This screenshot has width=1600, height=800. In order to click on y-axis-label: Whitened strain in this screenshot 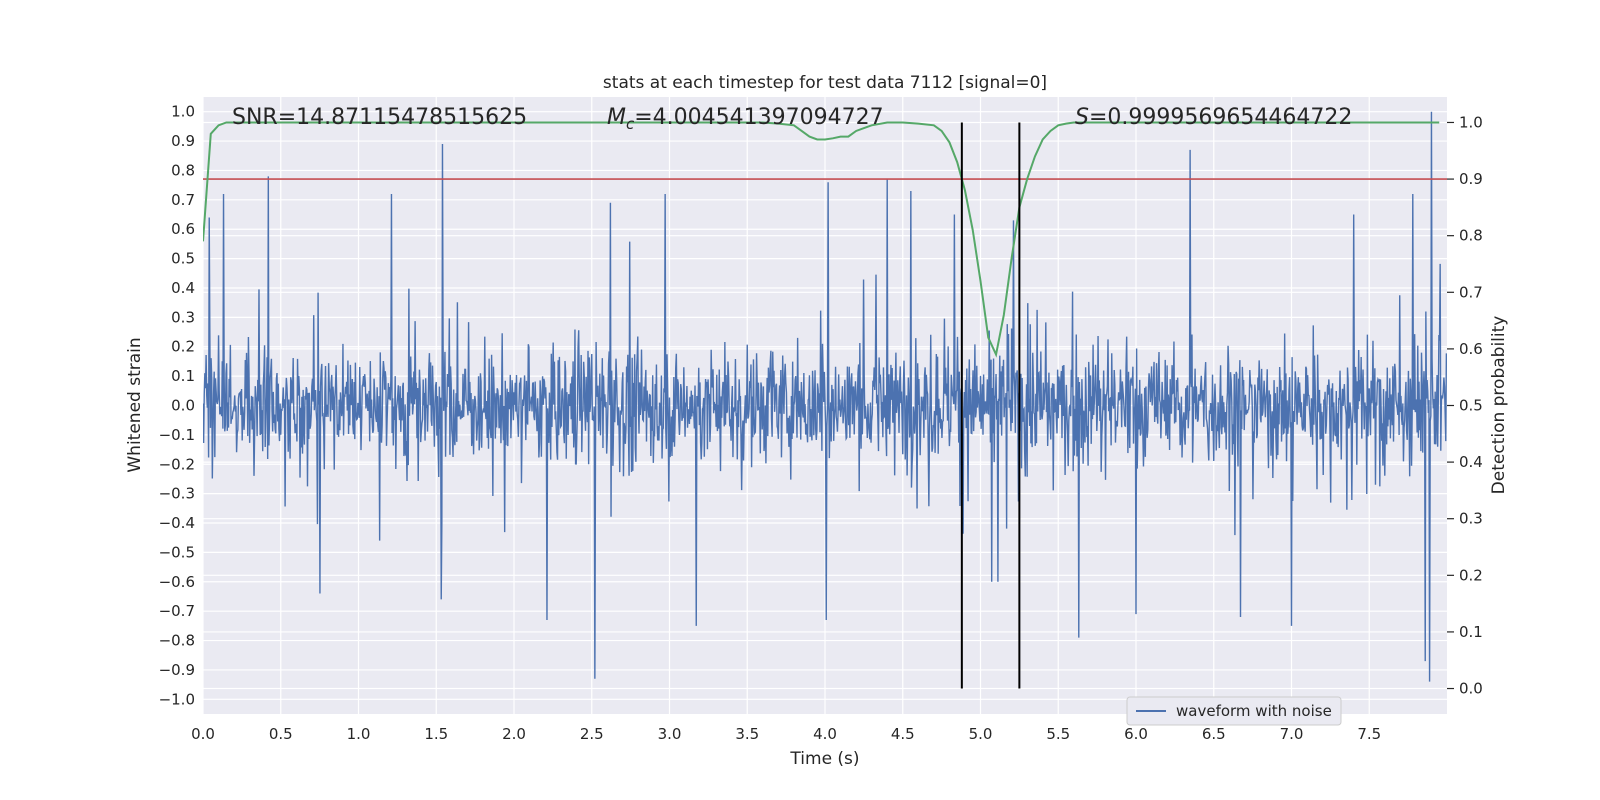, I will do `click(135, 404)`.